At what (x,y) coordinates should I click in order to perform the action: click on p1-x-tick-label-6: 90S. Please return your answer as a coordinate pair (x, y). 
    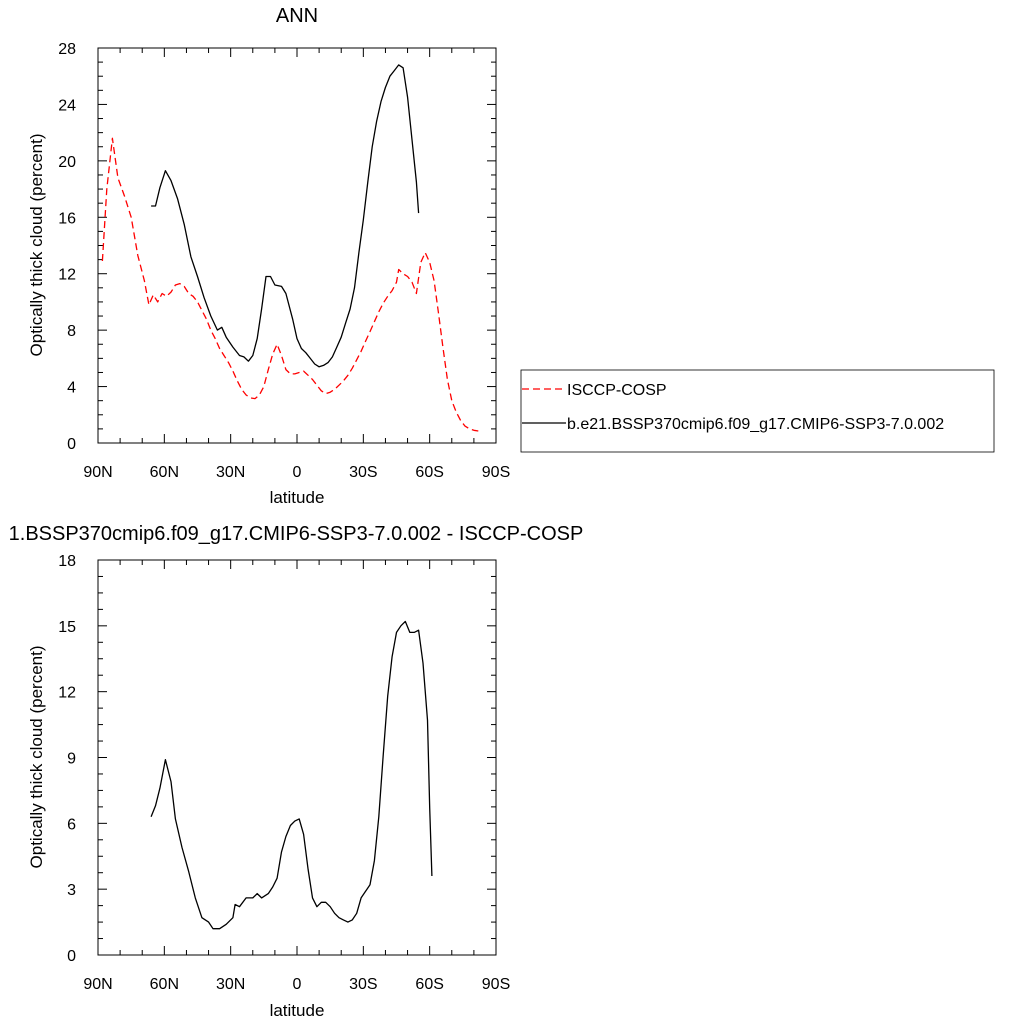
    Looking at the image, I should click on (496, 472).